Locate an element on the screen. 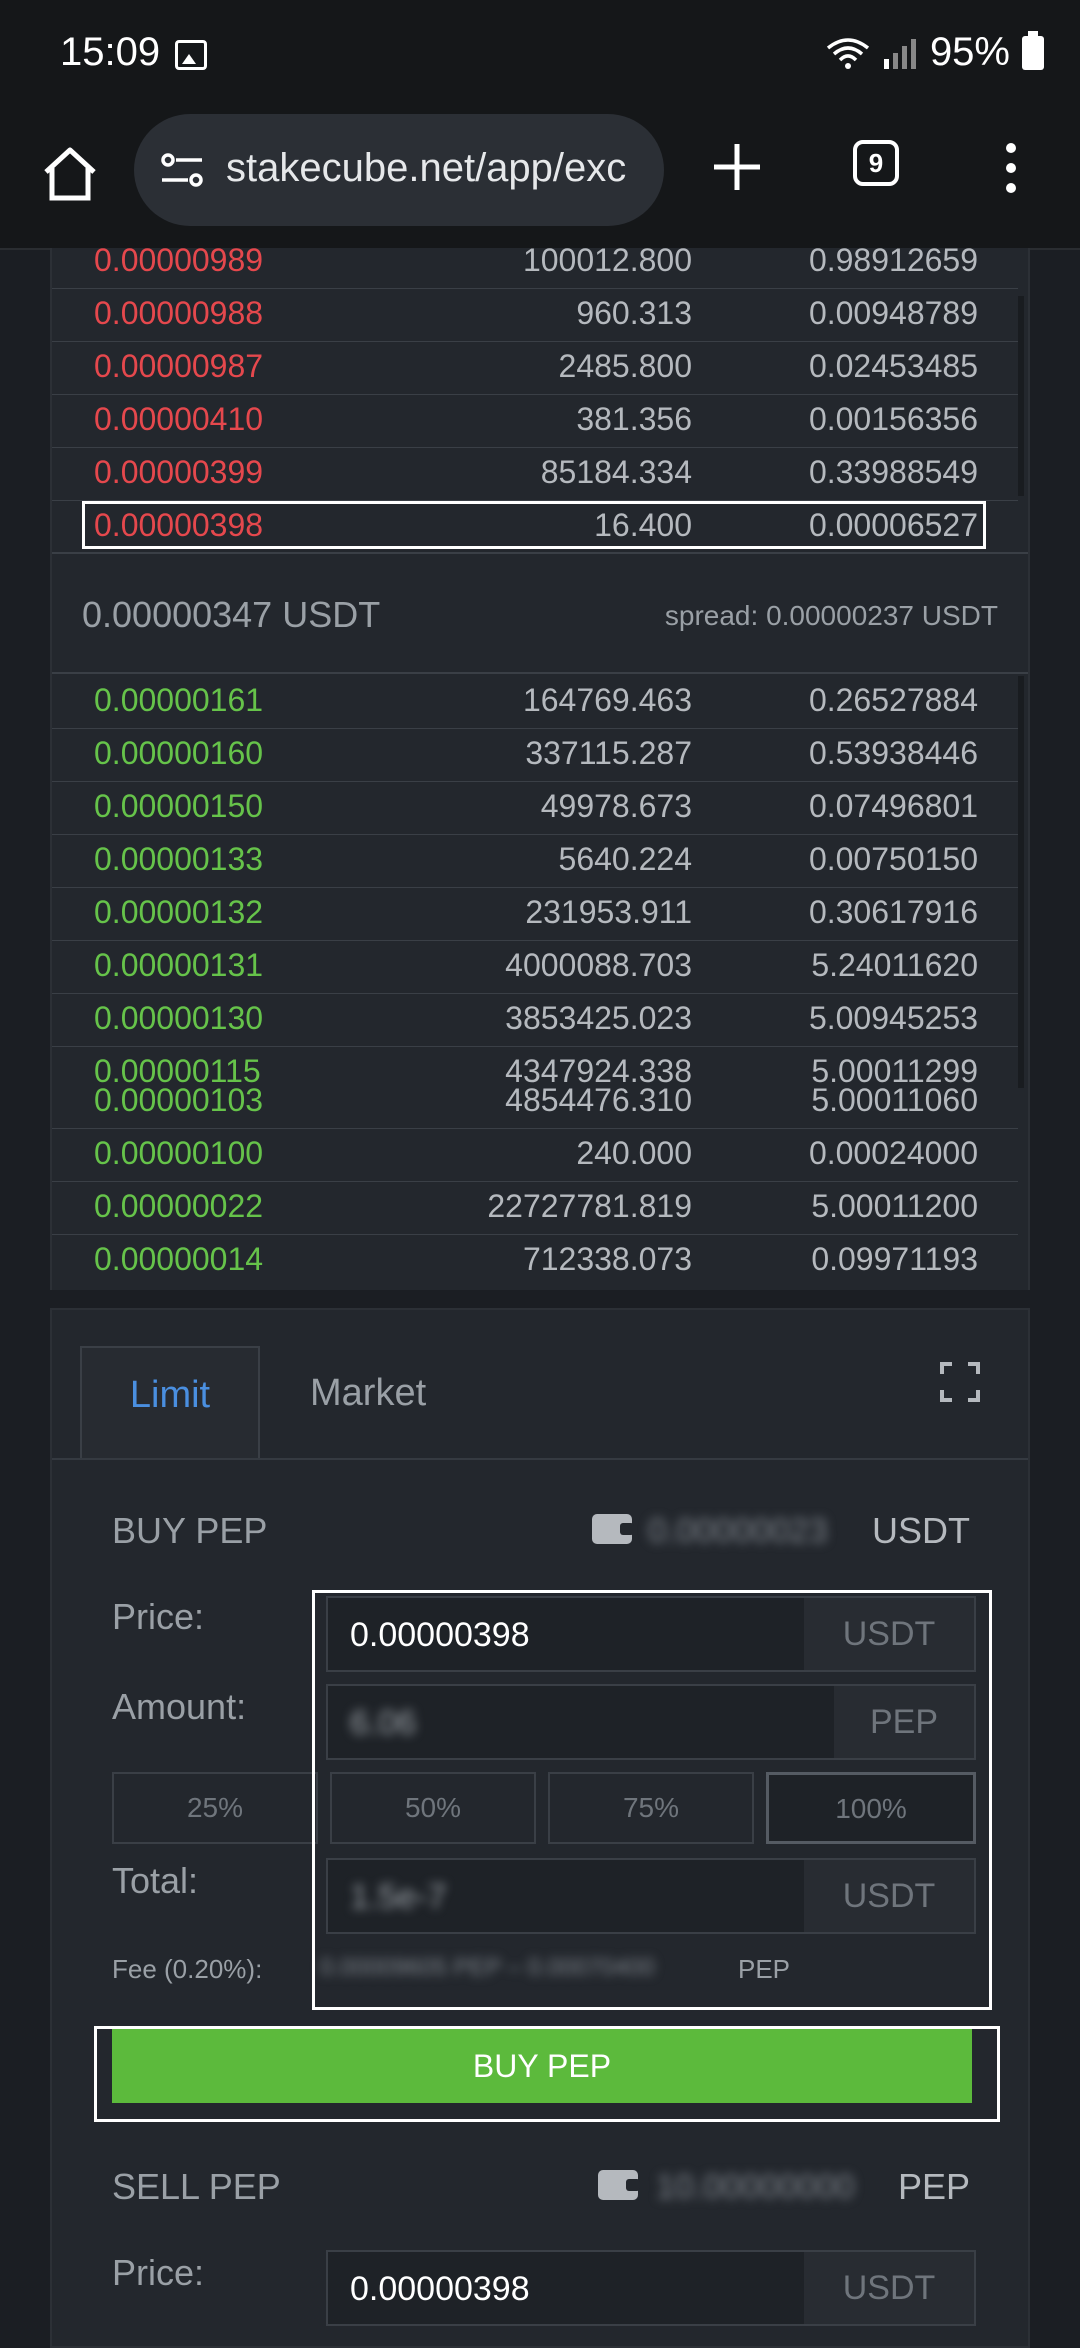 The height and width of the screenshot is (2348, 1080). bid-row: 0.00000161 164769.463 0.26527884 is located at coordinates (535, 702).